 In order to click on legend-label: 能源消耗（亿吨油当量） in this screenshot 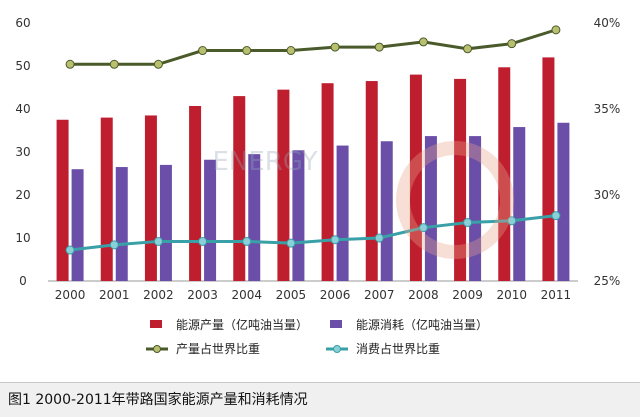, I will do `click(422, 324)`.